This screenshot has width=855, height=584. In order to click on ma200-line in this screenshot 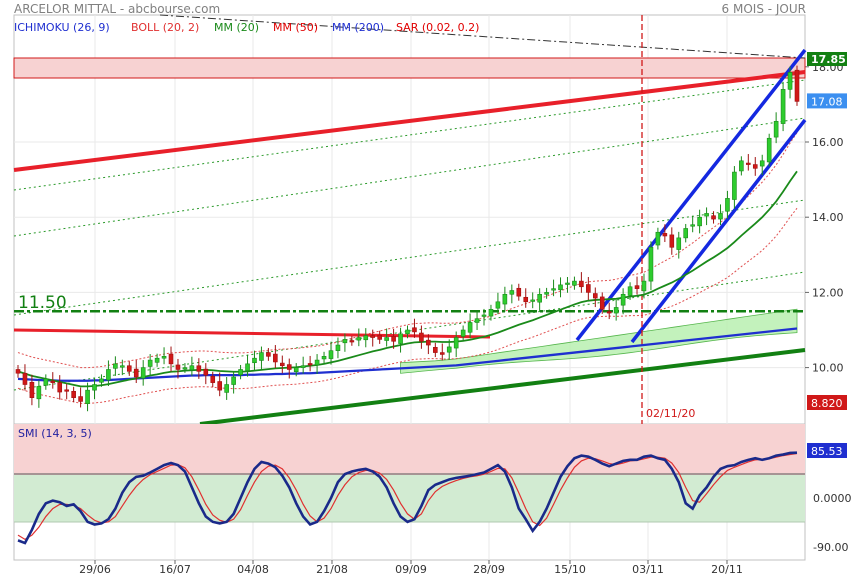, I will do `click(407, 354)`.